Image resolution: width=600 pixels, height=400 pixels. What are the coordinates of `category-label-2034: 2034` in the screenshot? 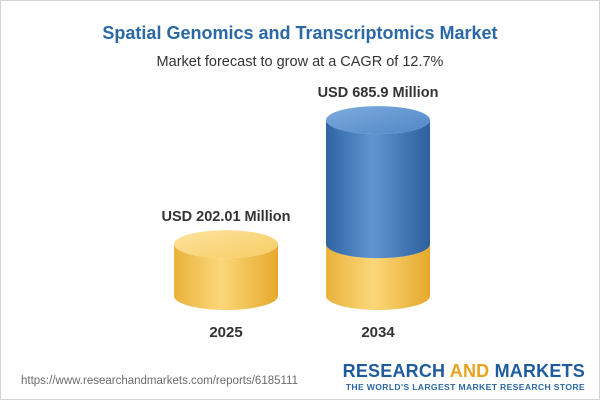 It's located at (378, 332).